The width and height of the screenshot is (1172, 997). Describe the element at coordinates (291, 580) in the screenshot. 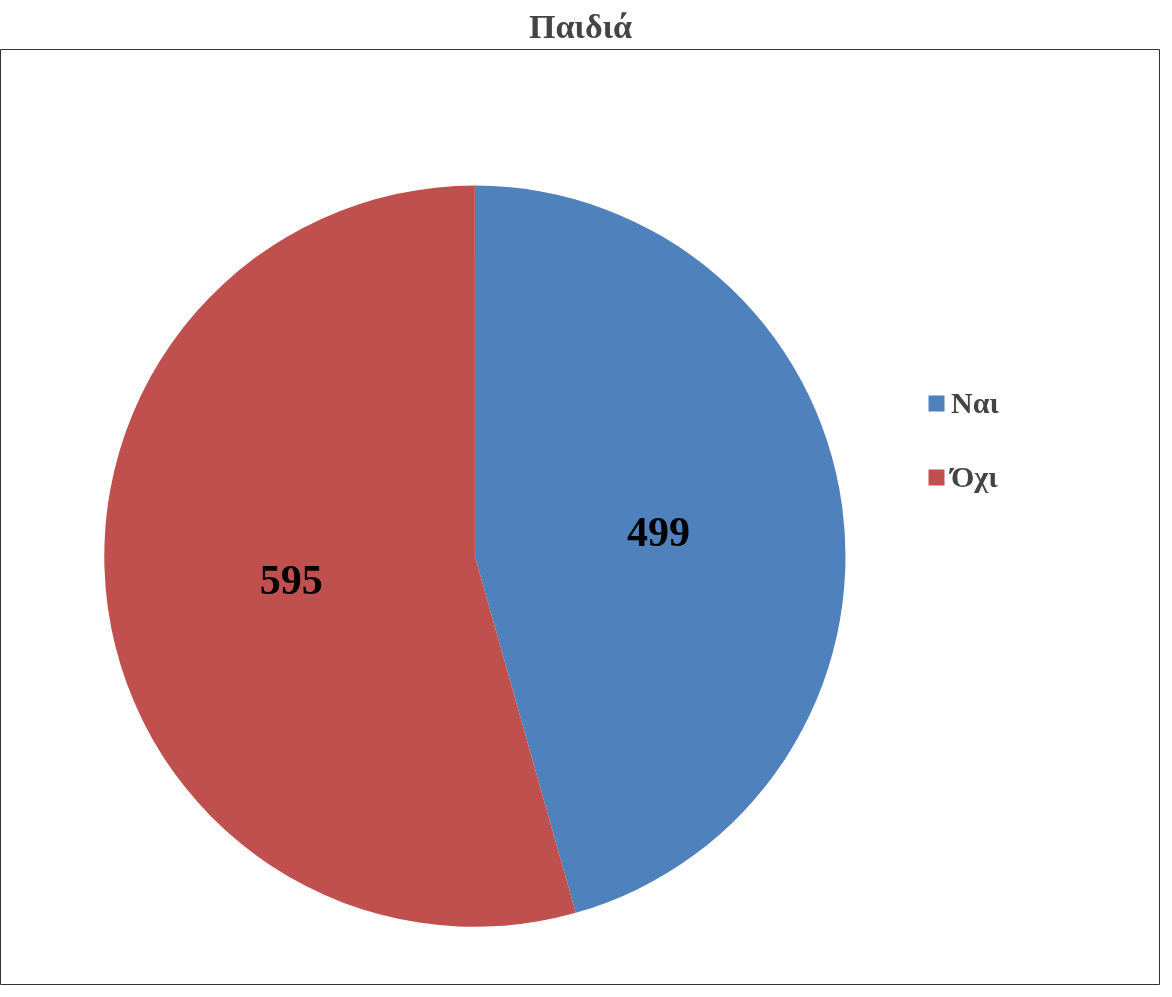

I see `data-label: 595` at that location.